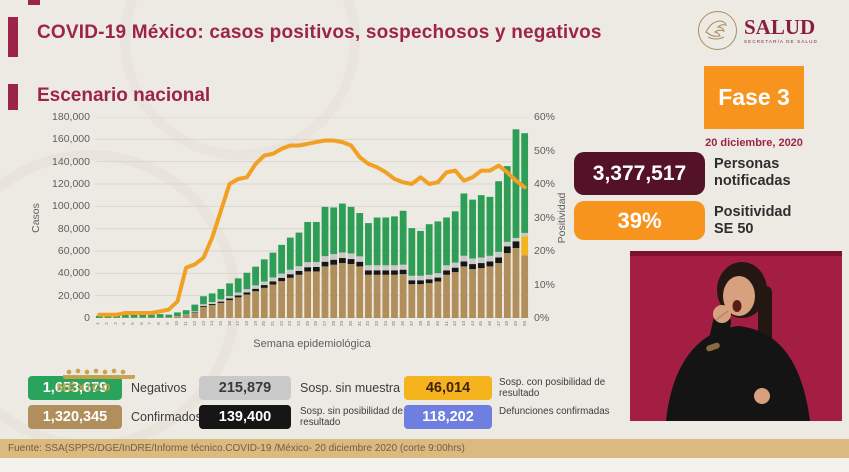 The image size is (849, 472). Describe the element at coordinates (542, 318) in the screenshot. I see `y-tick-right: 0%` at that location.